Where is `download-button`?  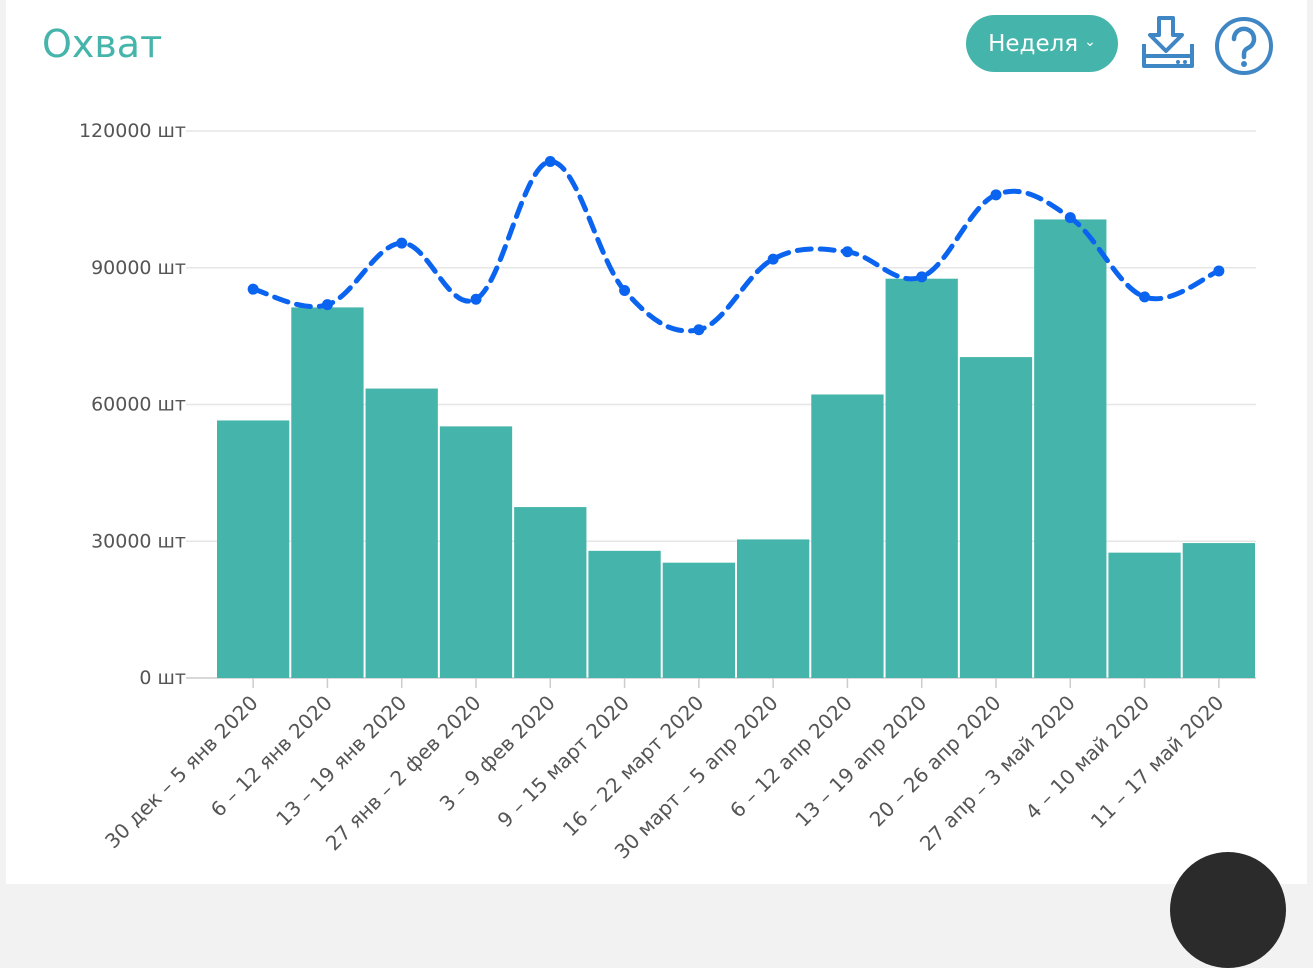
download-button is located at coordinates (1166, 45).